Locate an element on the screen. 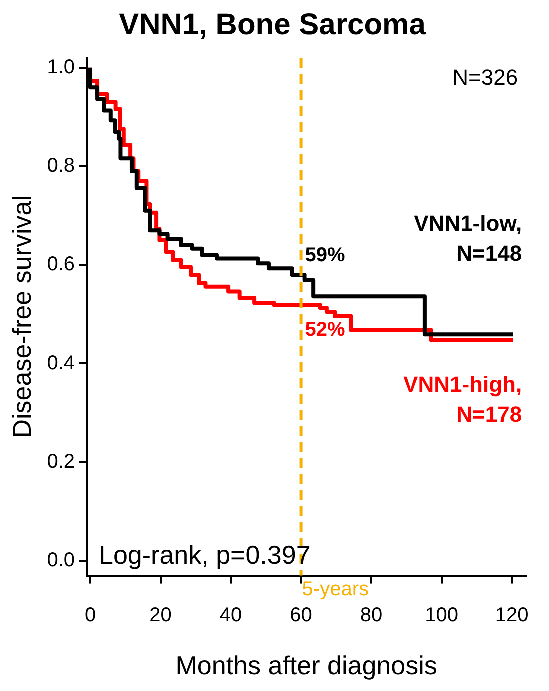  y-tick-label: 0.8 is located at coordinates (61, 166).